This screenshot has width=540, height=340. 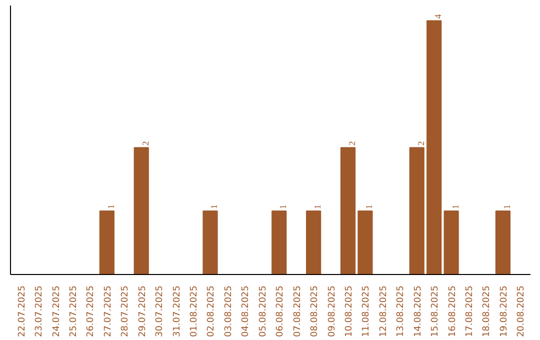 I want to click on x-tick-label: 13.08.2025, so click(x=401, y=312).